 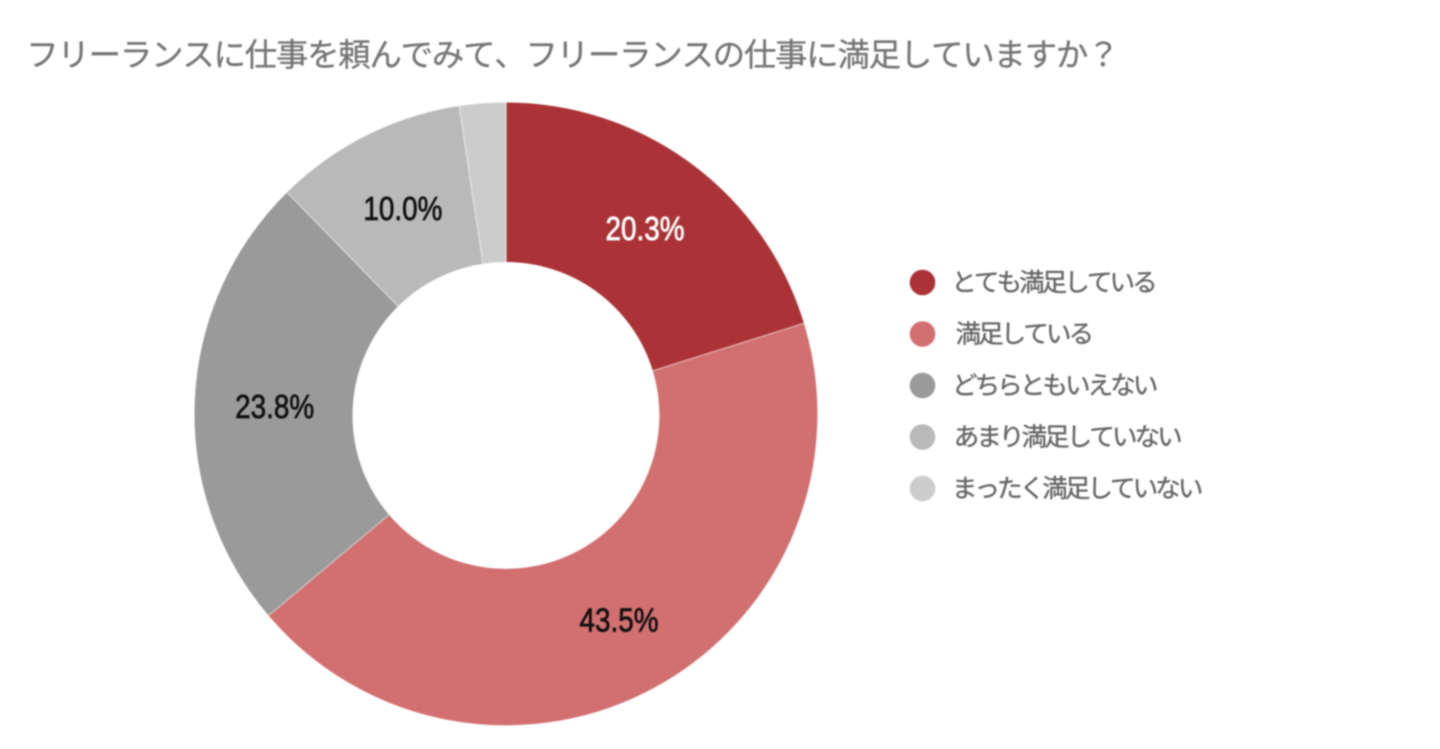 I want to click on svg-text: 20.3%, so click(x=644, y=229).